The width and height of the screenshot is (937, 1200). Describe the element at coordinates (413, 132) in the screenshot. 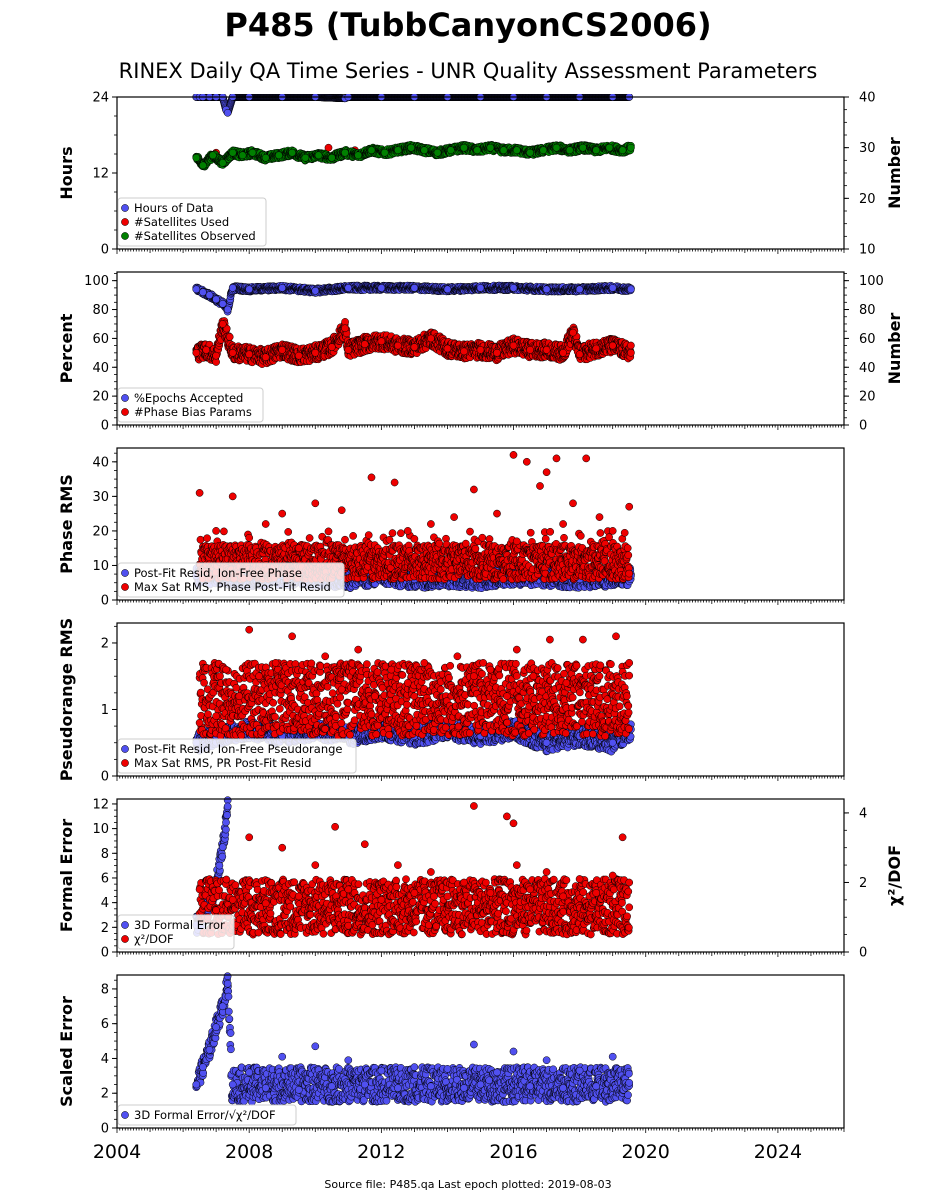

I see `markers-hours` at that location.